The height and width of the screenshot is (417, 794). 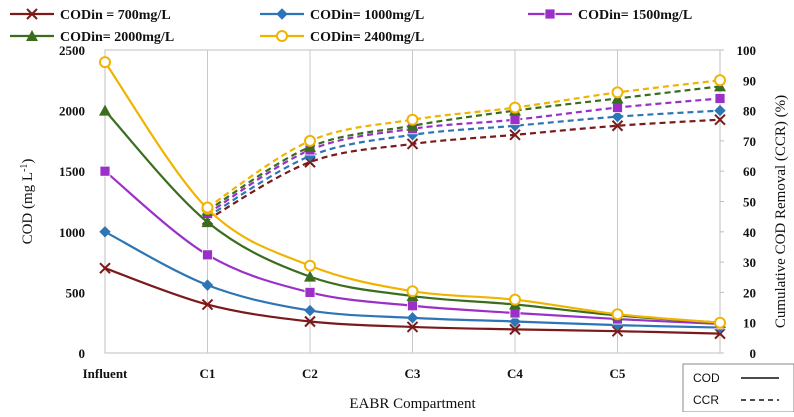 What do you see at coordinates (72, 232) in the screenshot?
I see `left-y-tick-label: 1000` at bounding box center [72, 232].